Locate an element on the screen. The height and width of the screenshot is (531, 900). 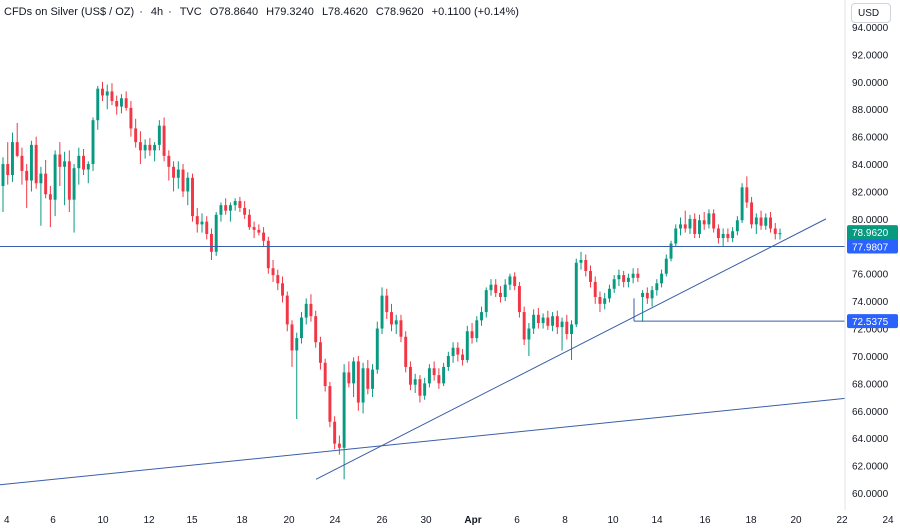
symbol-name: CFDs on Silver (US$ / OZ) is located at coordinates (69, 12).